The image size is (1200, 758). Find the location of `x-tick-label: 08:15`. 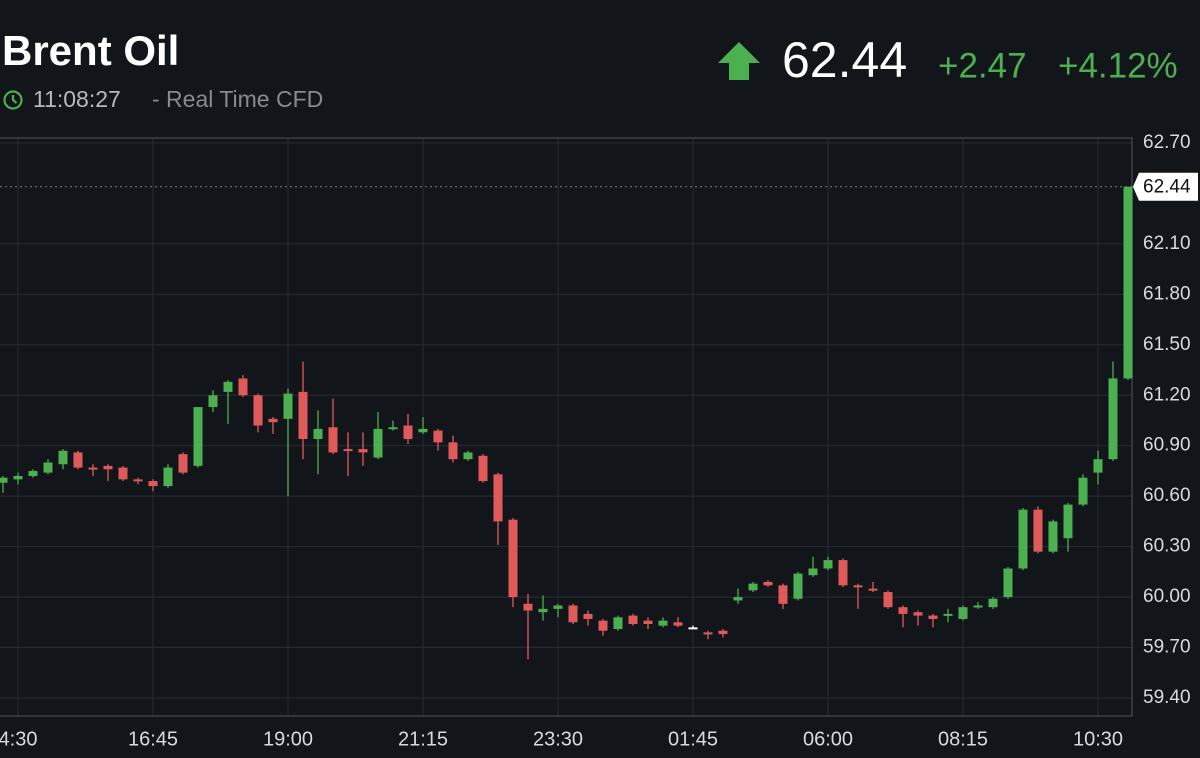

x-tick-label: 08:15 is located at coordinates (963, 739).